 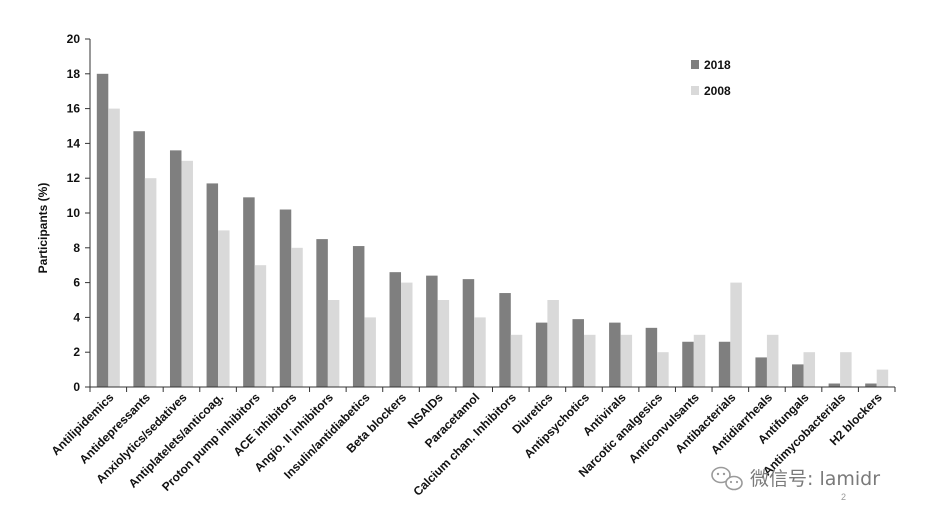 I want to click on y-tick-label: 20, so click(x=74, y=39).